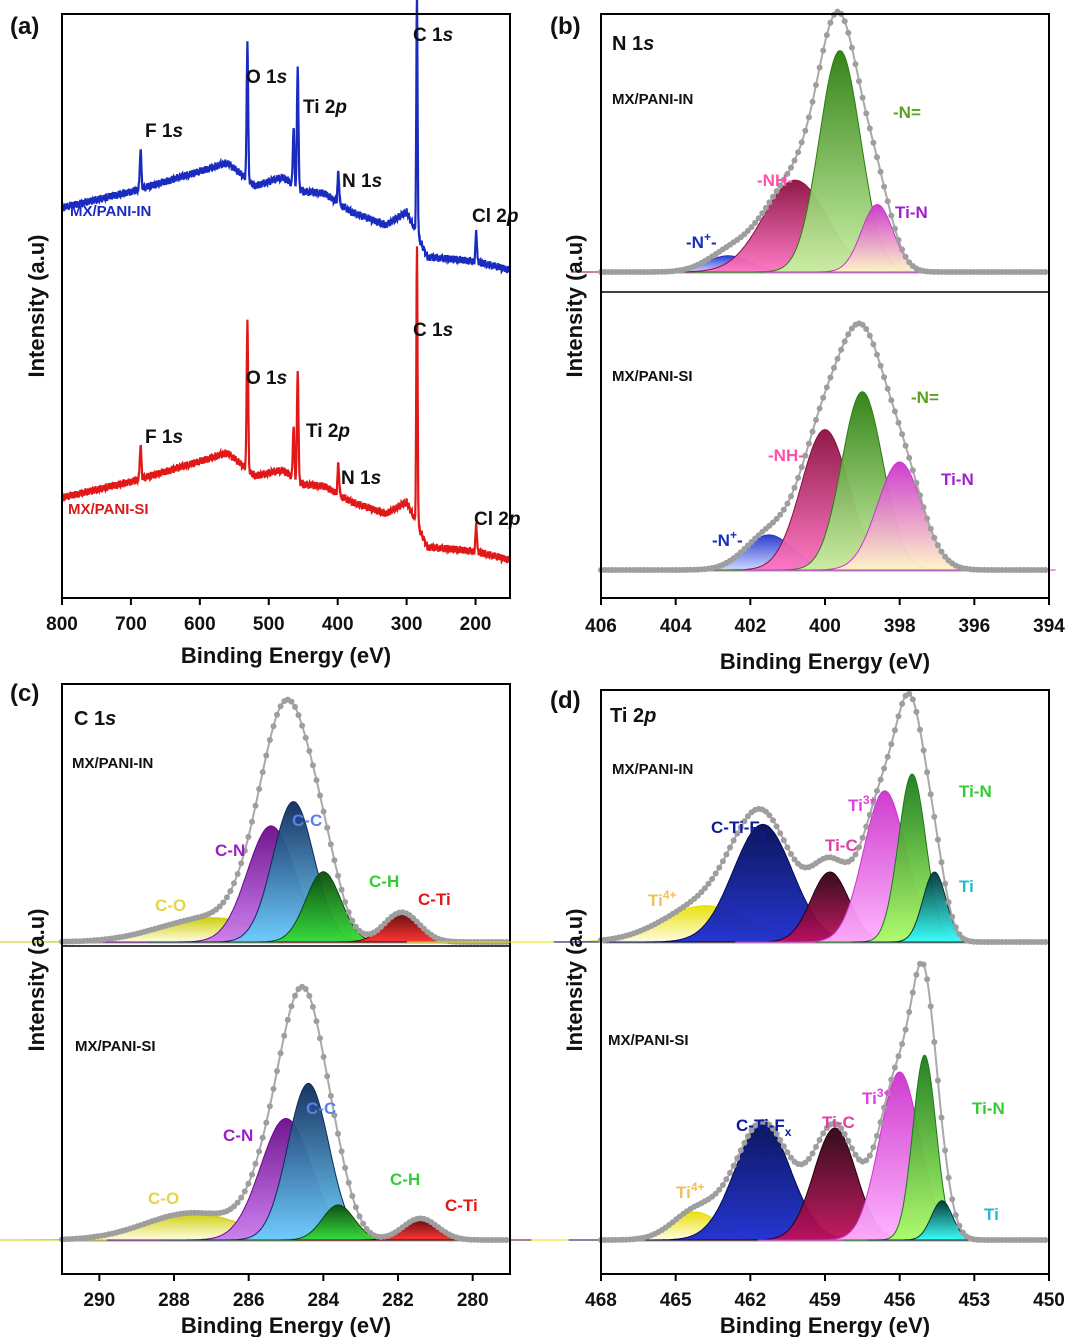  I want to click on x-tick-label: 280, so click(473, 1300).